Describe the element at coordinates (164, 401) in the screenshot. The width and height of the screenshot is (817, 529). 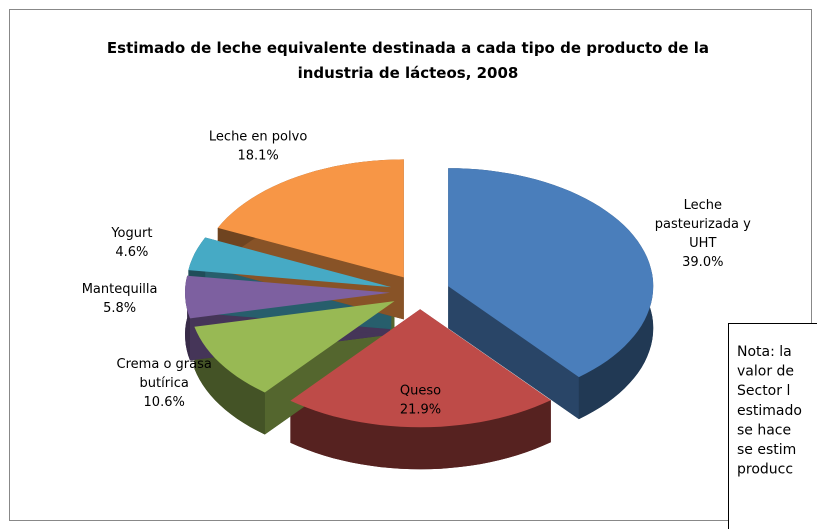
I see `value-label: 10.6%` at that location.